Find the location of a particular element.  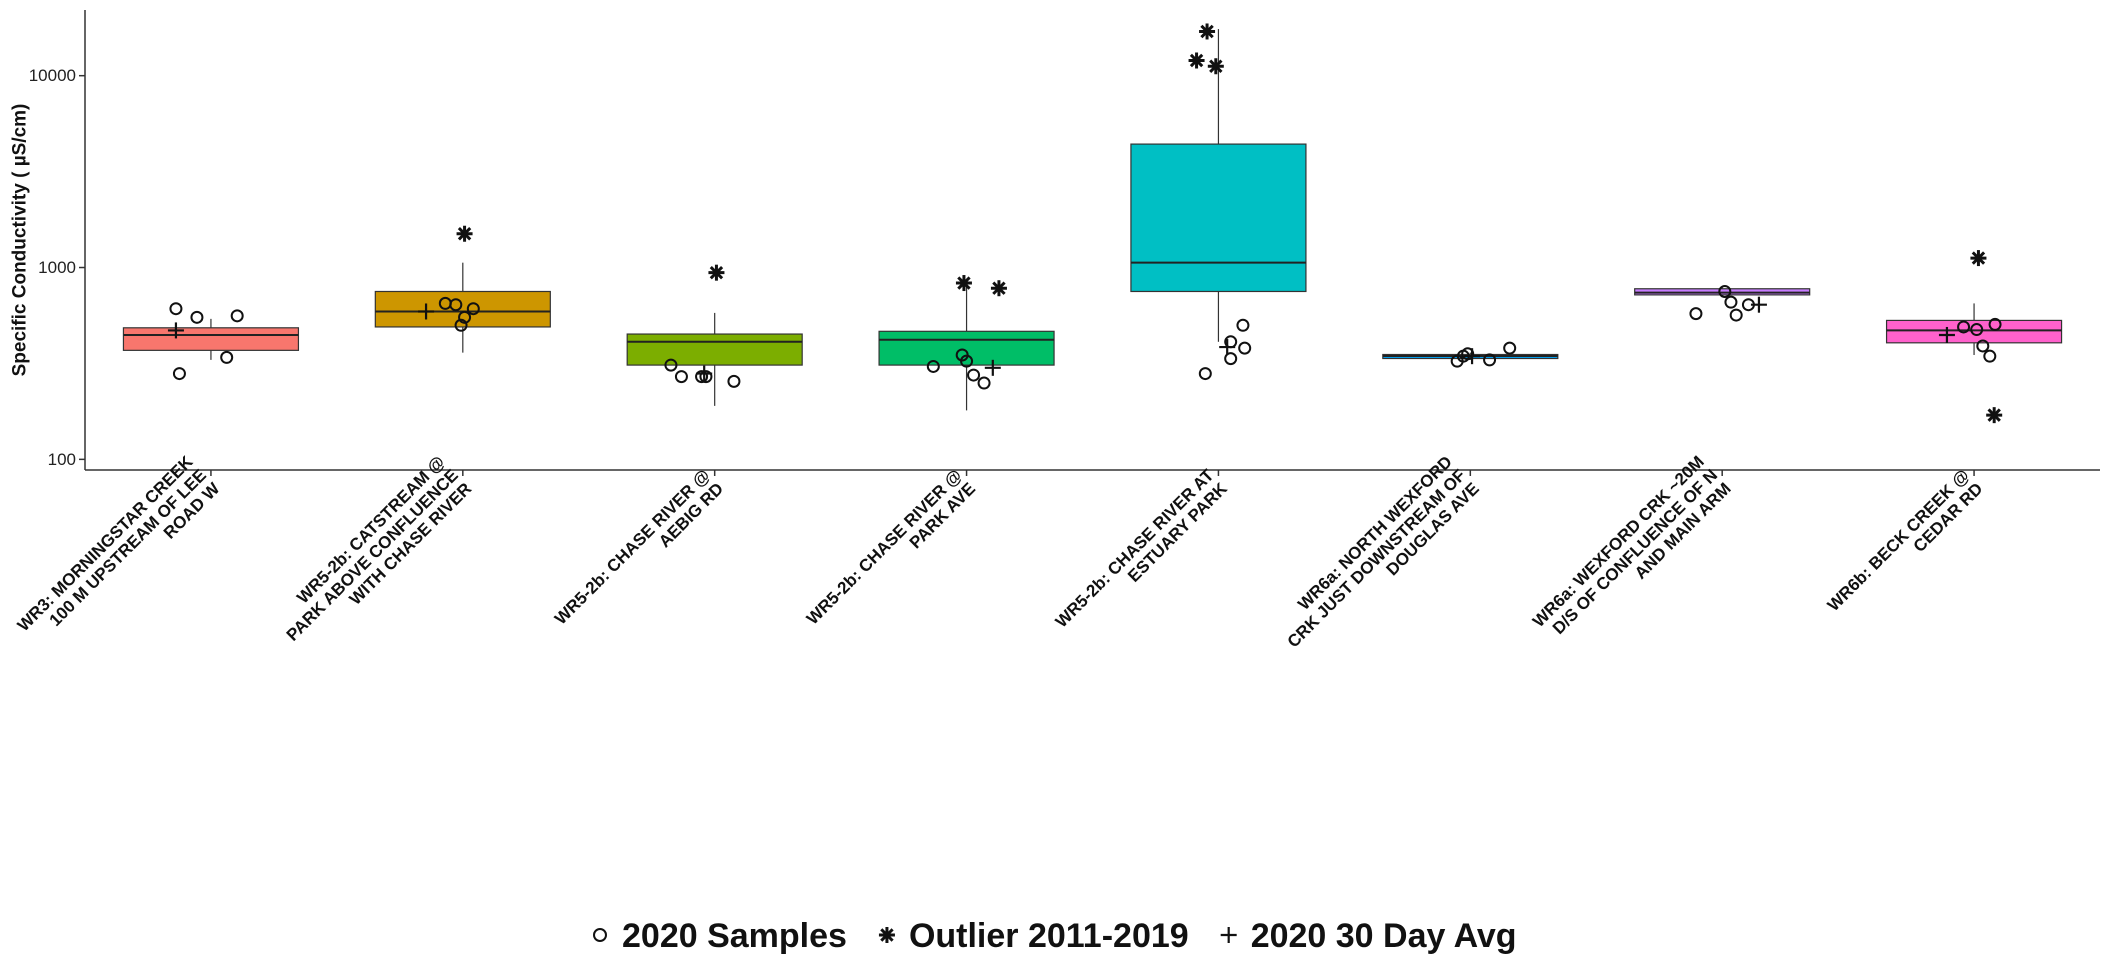

category-label: WR5-2b: CHASE RIVER @PARK AVE is located at coordinates (891, 554).